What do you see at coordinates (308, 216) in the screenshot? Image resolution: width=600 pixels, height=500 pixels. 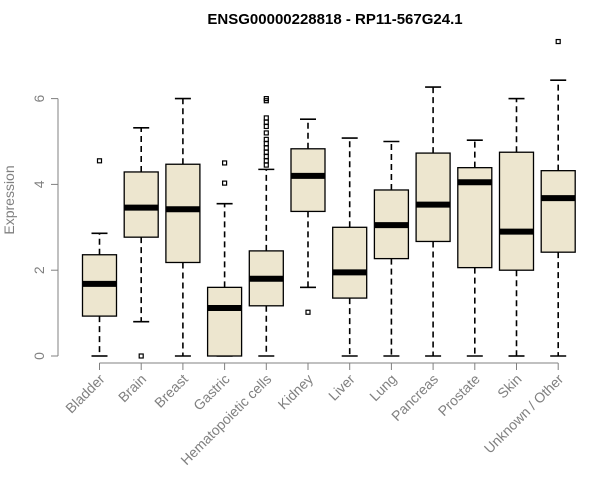 I see `box-kidney` at bounding box center [308, 216].